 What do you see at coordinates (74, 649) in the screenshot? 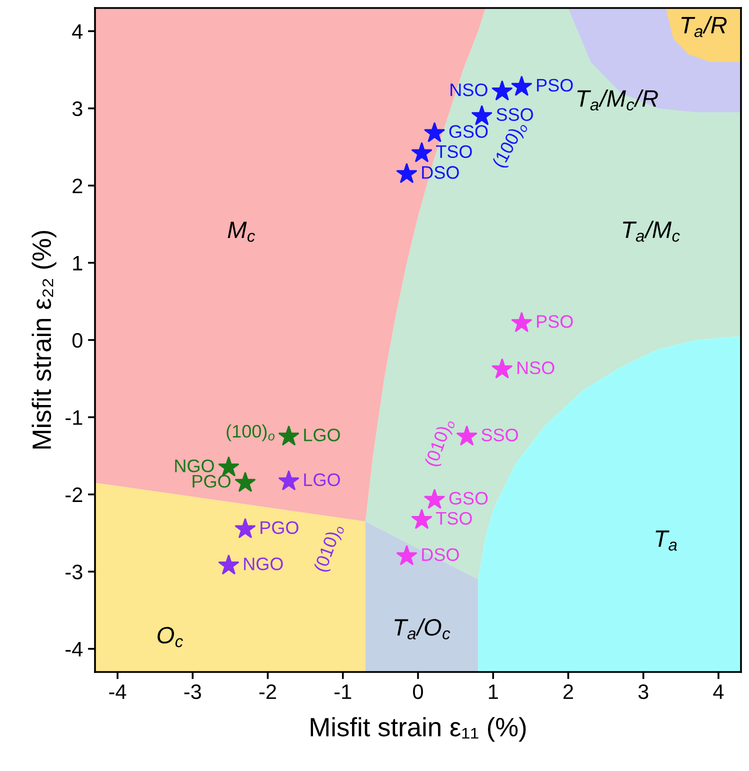
I see `y-tick-label: -4` at bounding box center [74, 649].